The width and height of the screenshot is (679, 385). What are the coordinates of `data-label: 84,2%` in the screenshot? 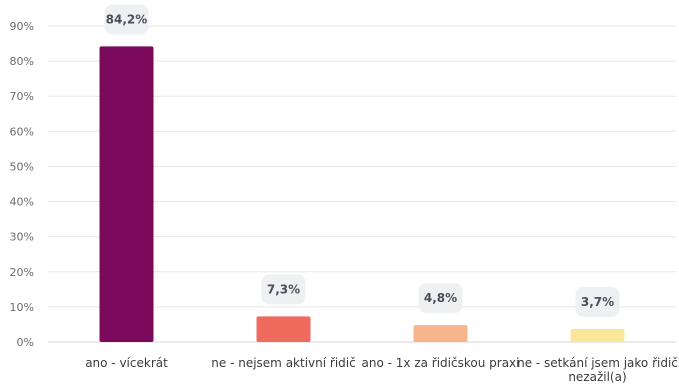 It's located at (127, 19).